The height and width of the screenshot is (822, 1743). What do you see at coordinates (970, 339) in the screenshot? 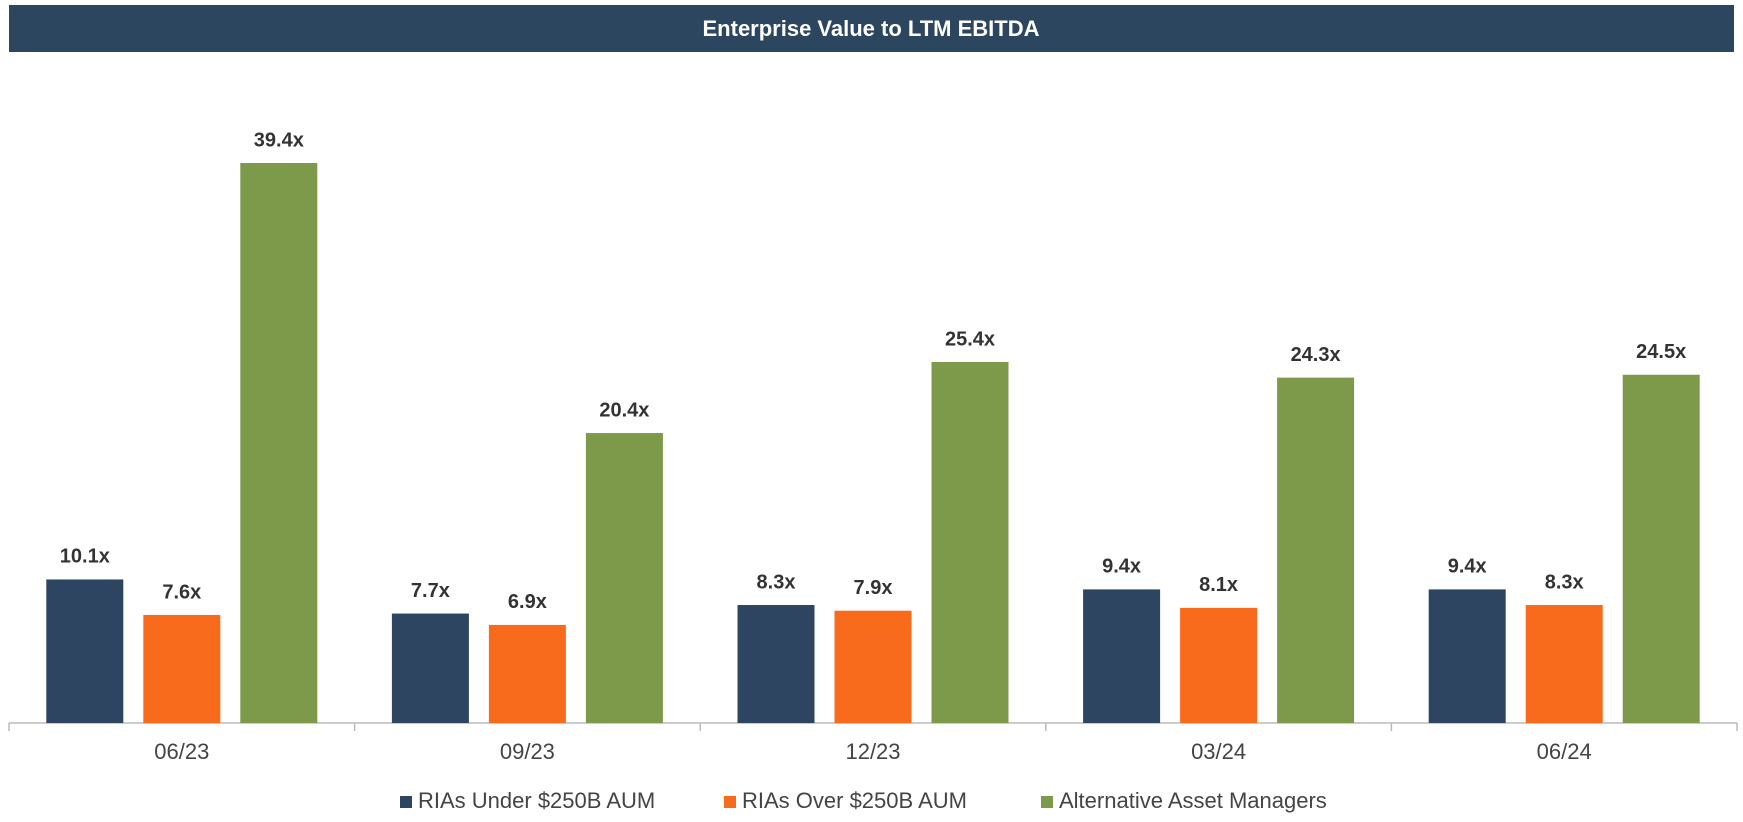
I see `data-label: 25.4x` at bounding box center [970, 339].